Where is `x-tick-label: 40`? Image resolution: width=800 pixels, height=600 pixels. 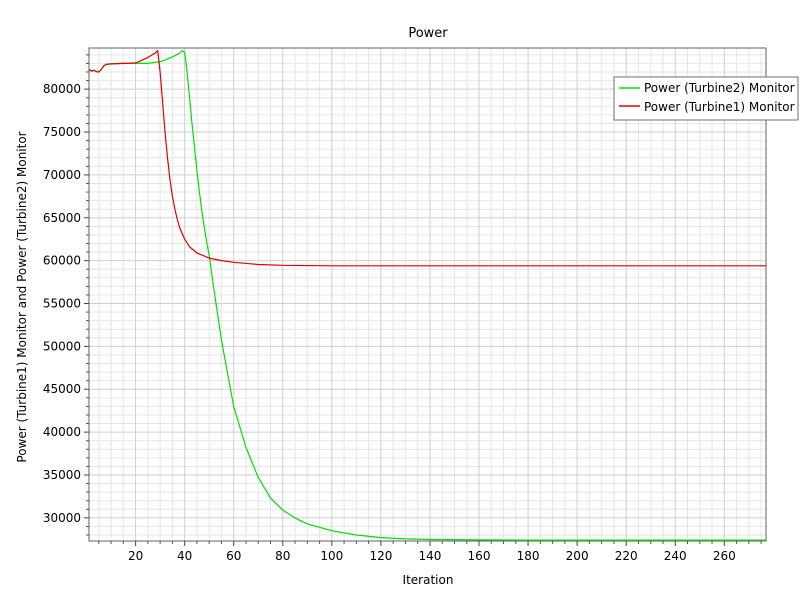
x-tick-label: 40 is located at coordinates (184, 556).